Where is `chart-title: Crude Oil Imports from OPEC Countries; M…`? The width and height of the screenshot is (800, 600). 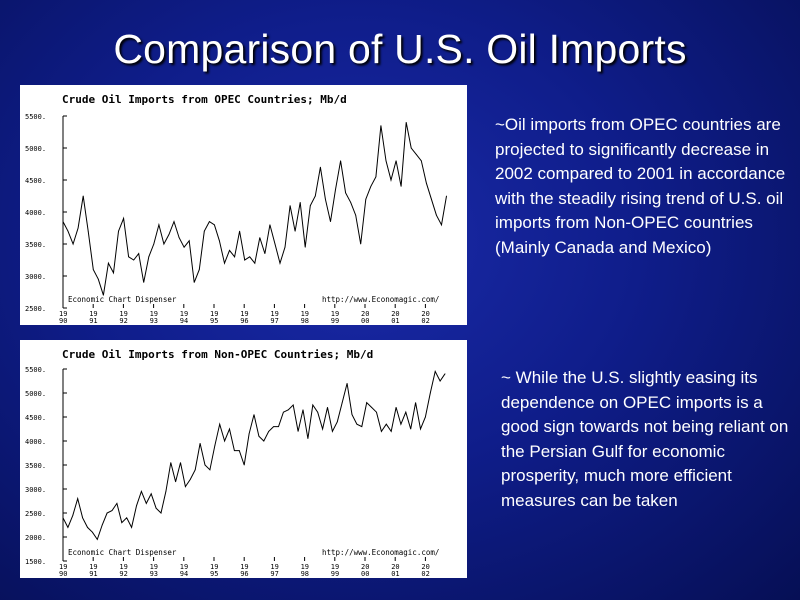 chart-title: Crude Oil Imports from OPEC Countries; M… is located at coordinates (204, 99).